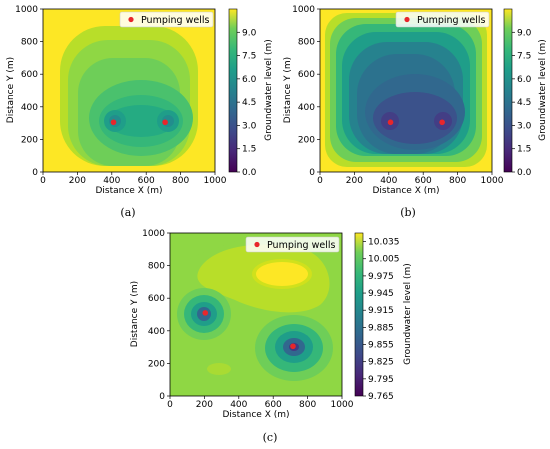 This screenshot has width=550, height=449. Describe the element at coordinates (423, 181) in the screenshot. I see `panel-b-xtick-label: 600` at that location.